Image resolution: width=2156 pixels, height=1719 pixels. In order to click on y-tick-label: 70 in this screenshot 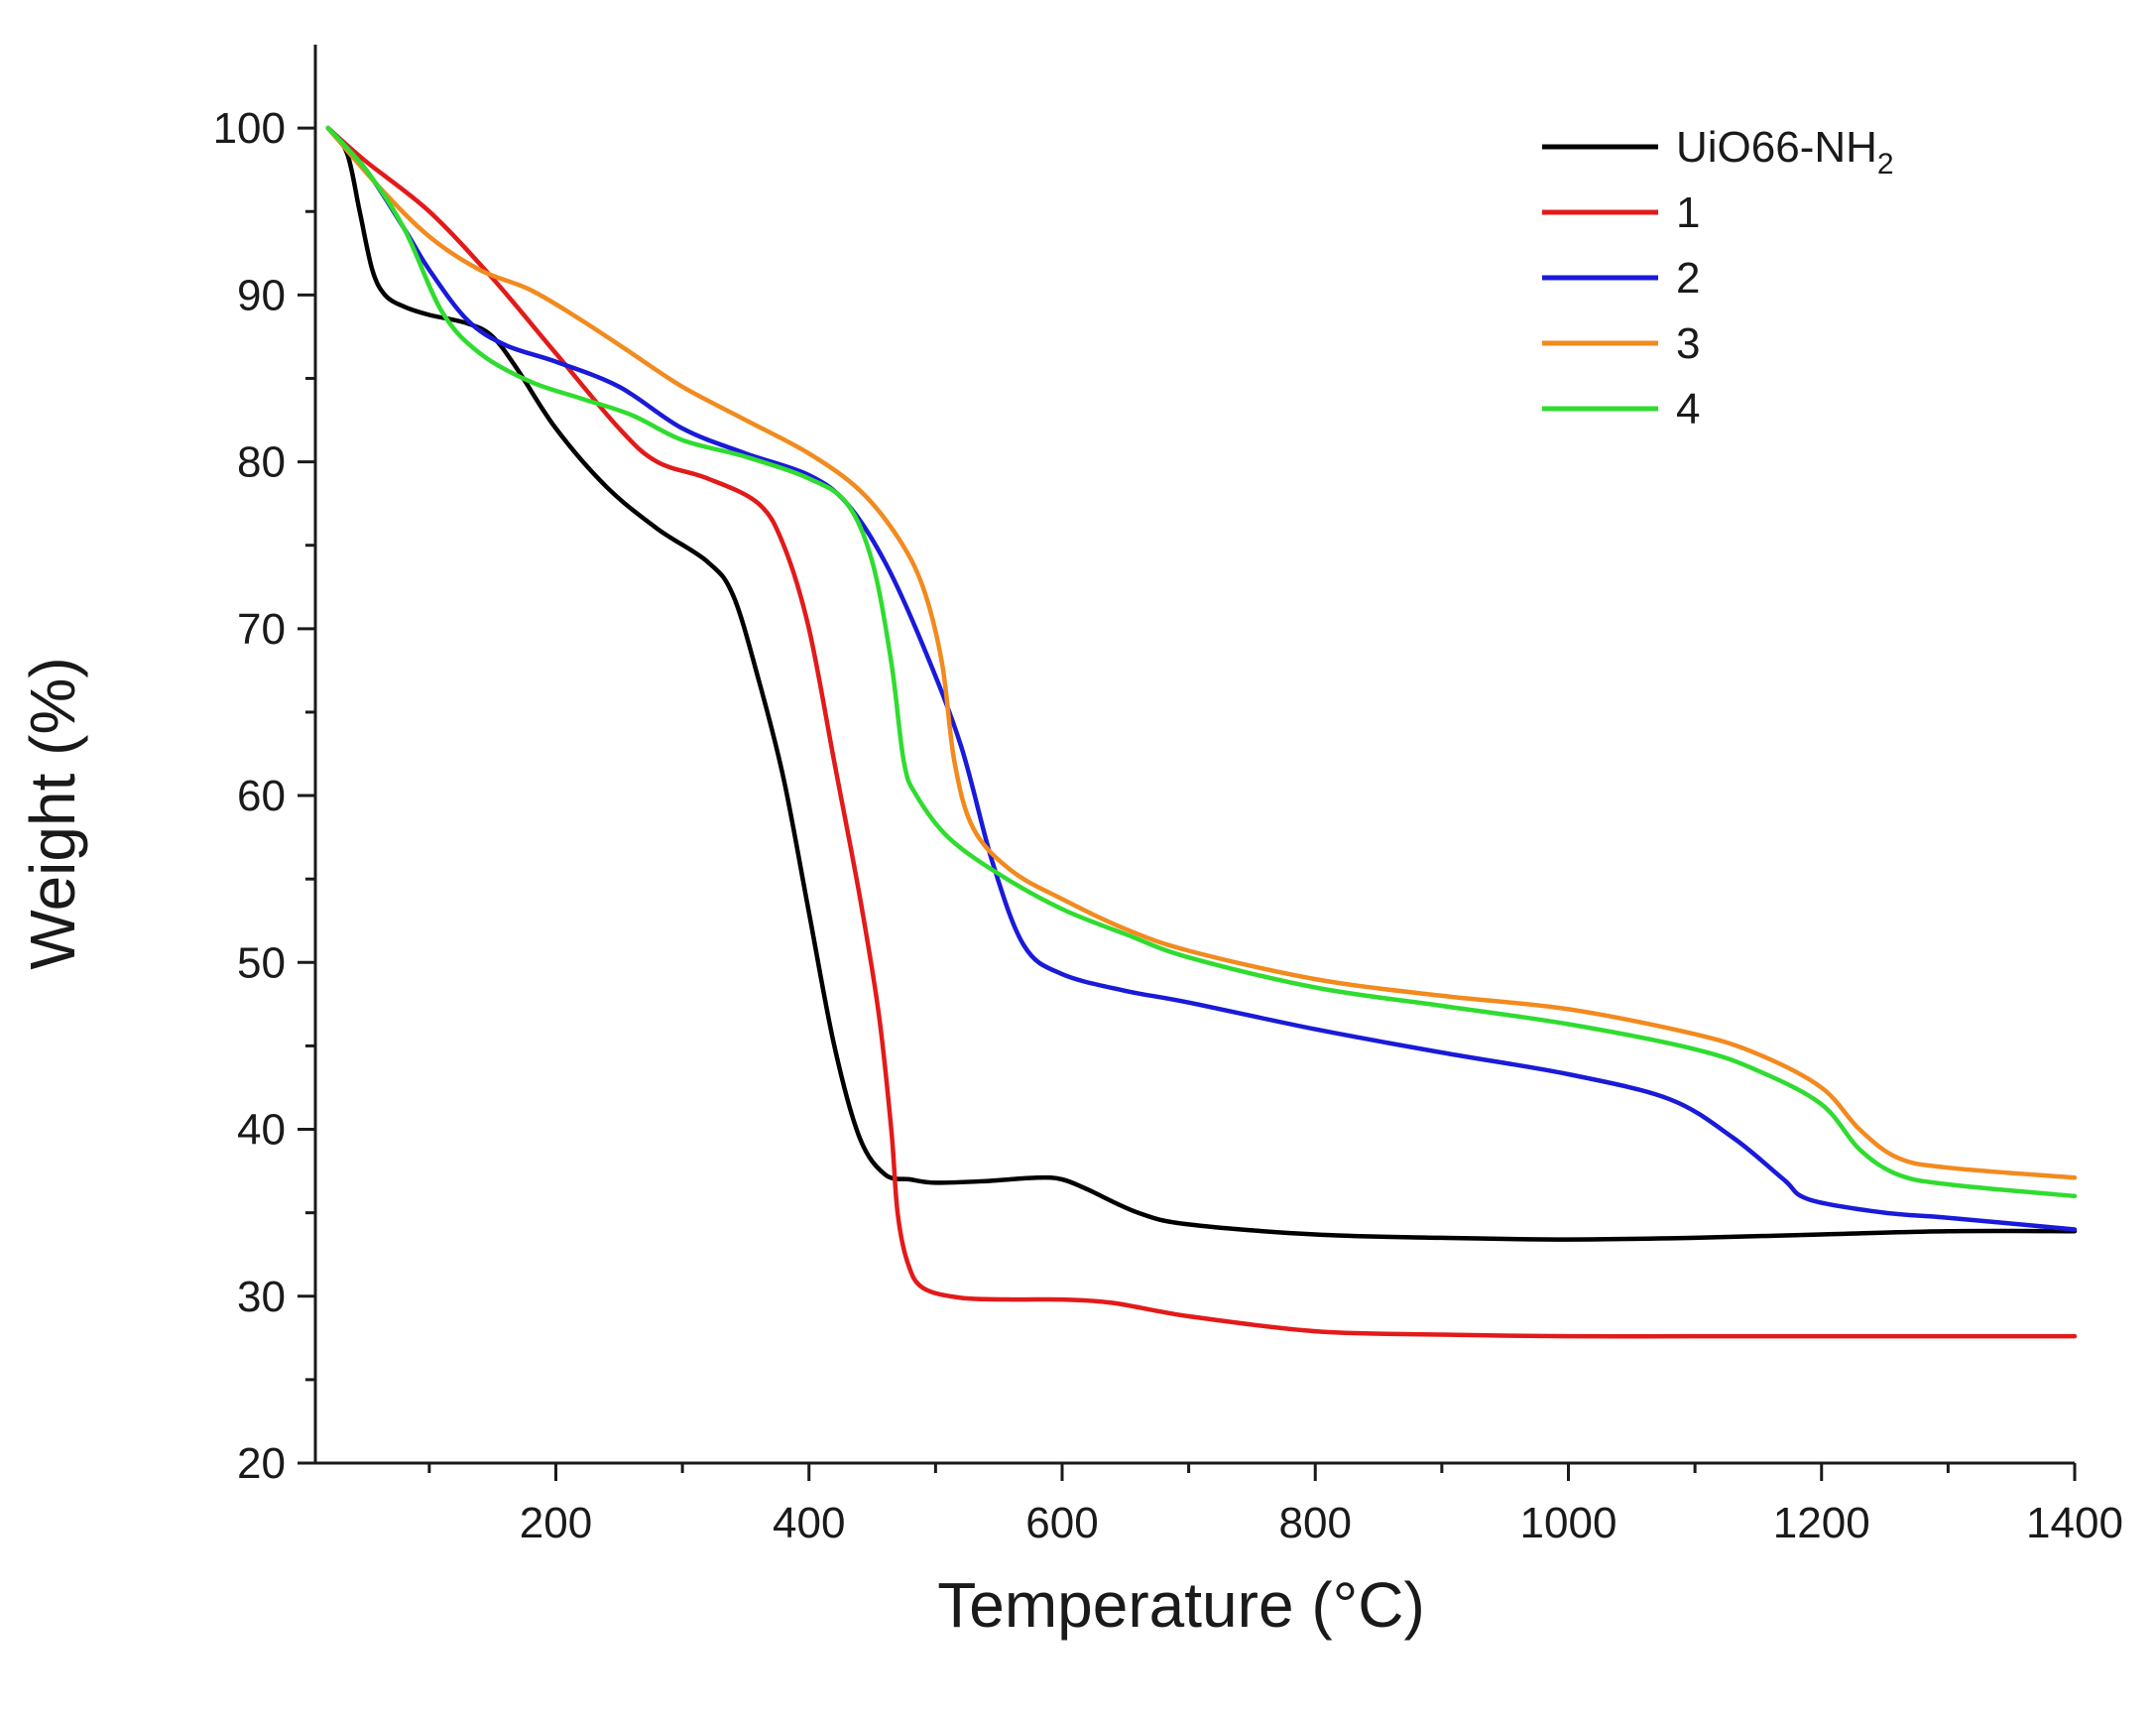, I will do `click(261, 629)`.